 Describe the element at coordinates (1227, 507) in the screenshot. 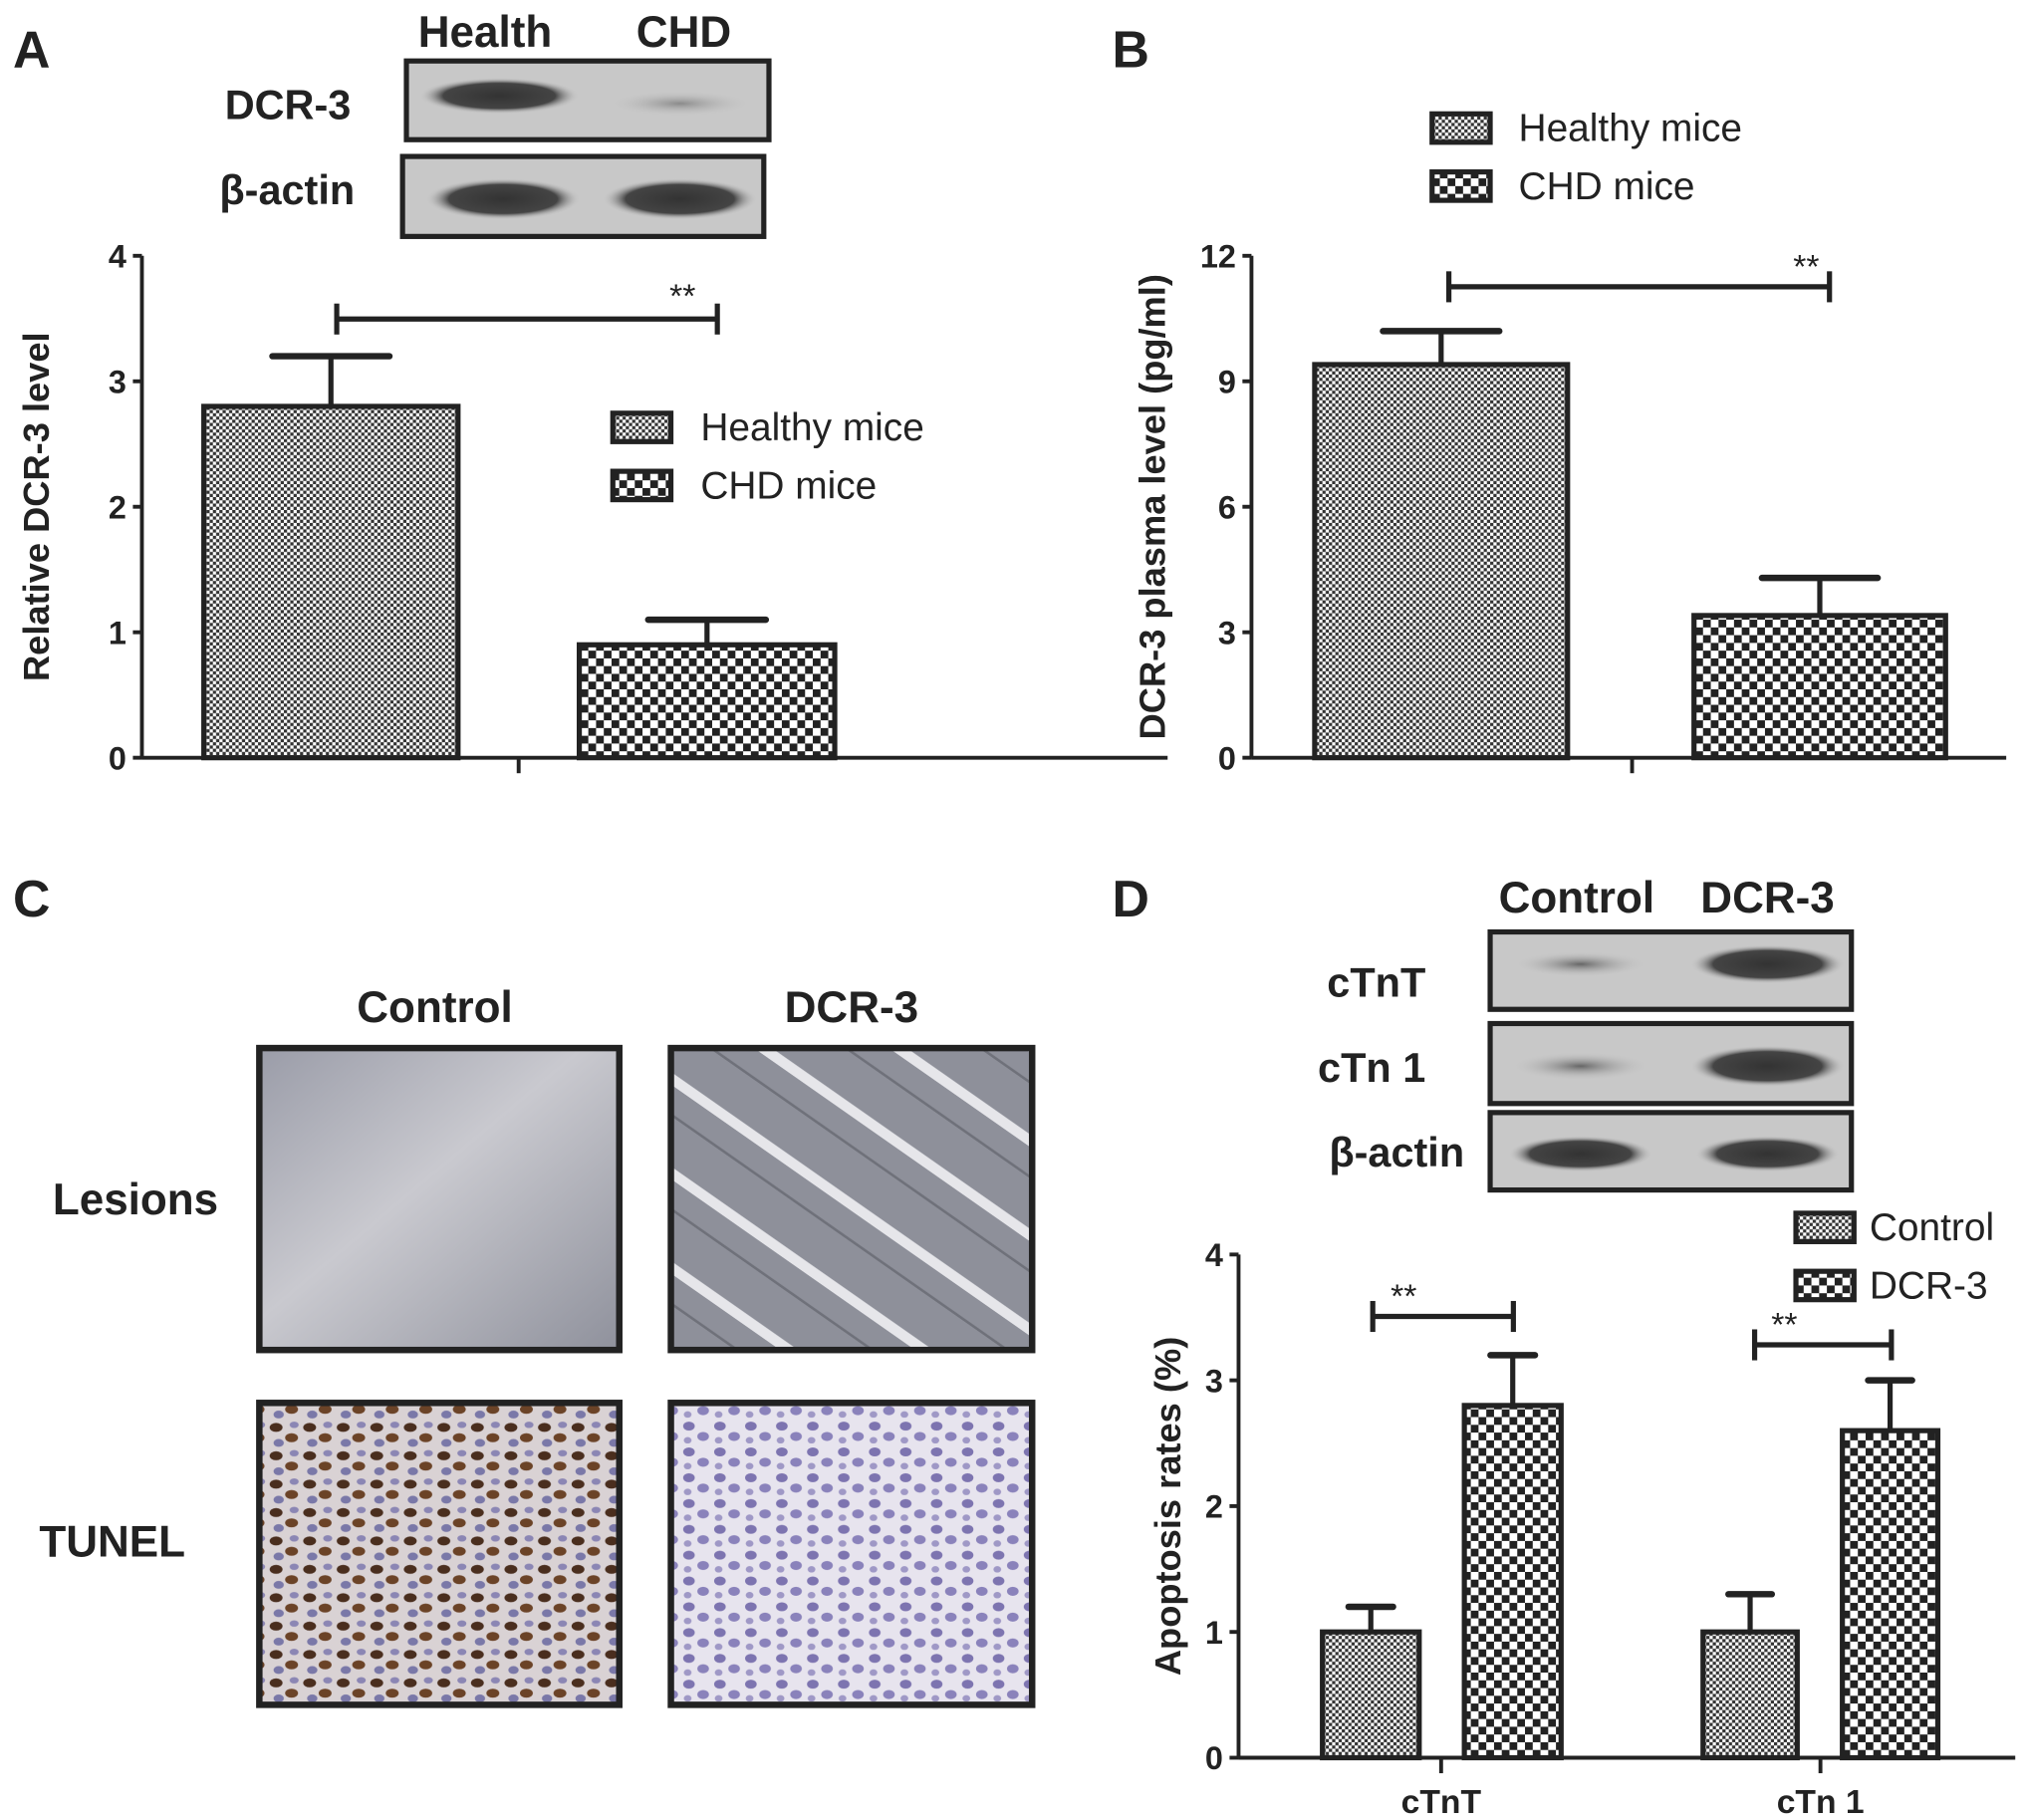

I see `y-tick-label: 6` at that location.